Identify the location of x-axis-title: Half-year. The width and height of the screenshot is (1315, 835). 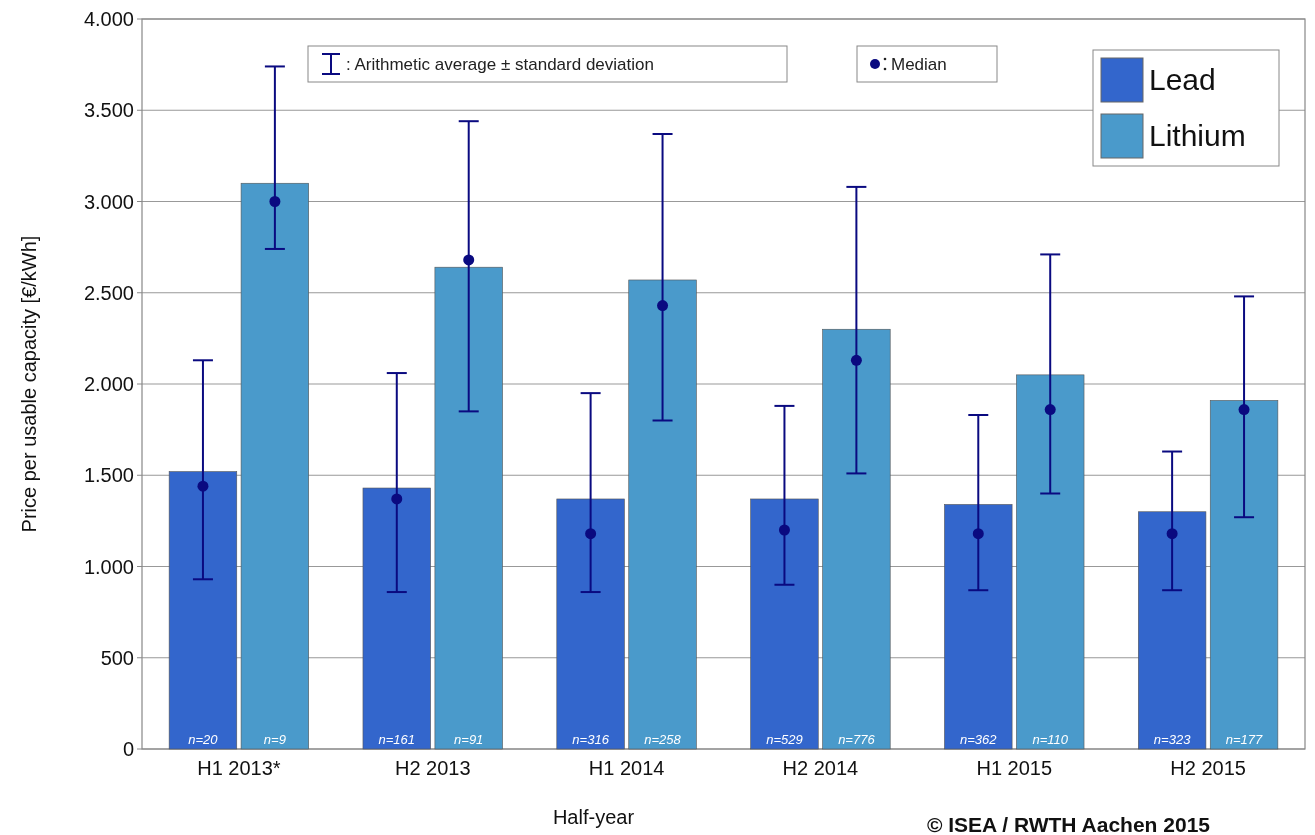
(593, 817).